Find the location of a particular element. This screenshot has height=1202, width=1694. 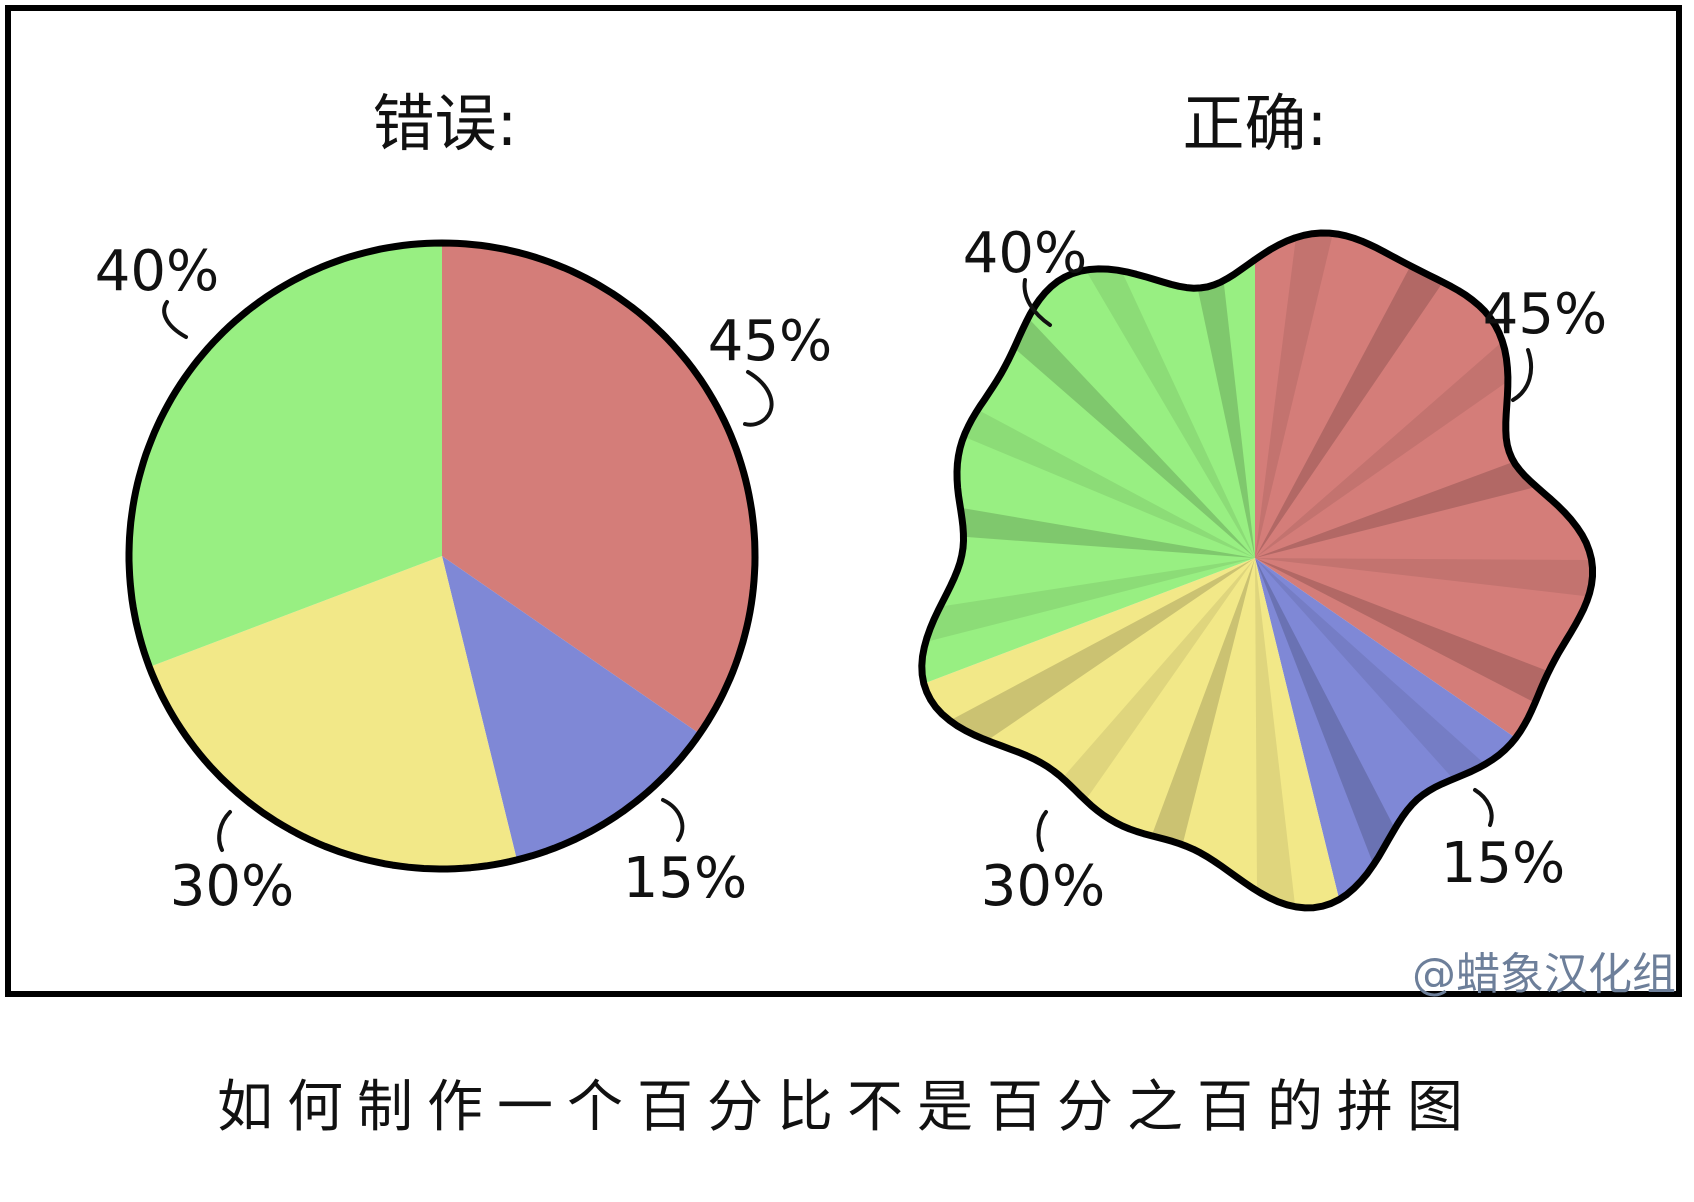

comic-caption: 如何制作一个百分比不是百分之百的拼图 is located at coordinates (847, 1107).